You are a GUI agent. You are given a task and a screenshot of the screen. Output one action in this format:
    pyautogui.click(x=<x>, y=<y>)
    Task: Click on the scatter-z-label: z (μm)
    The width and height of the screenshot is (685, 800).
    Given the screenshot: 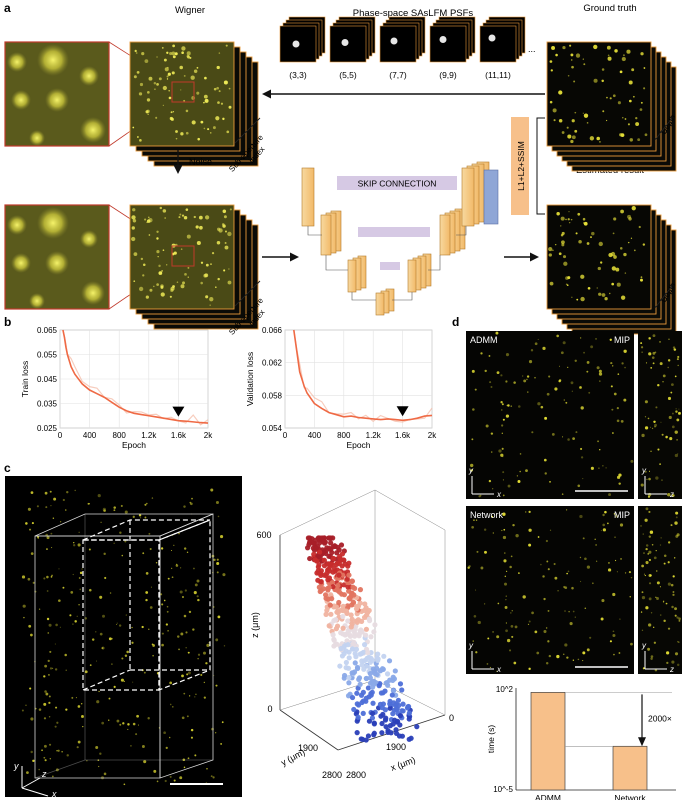 What is the action you would take?
    pyautogui.click(x=255, y=625)
    